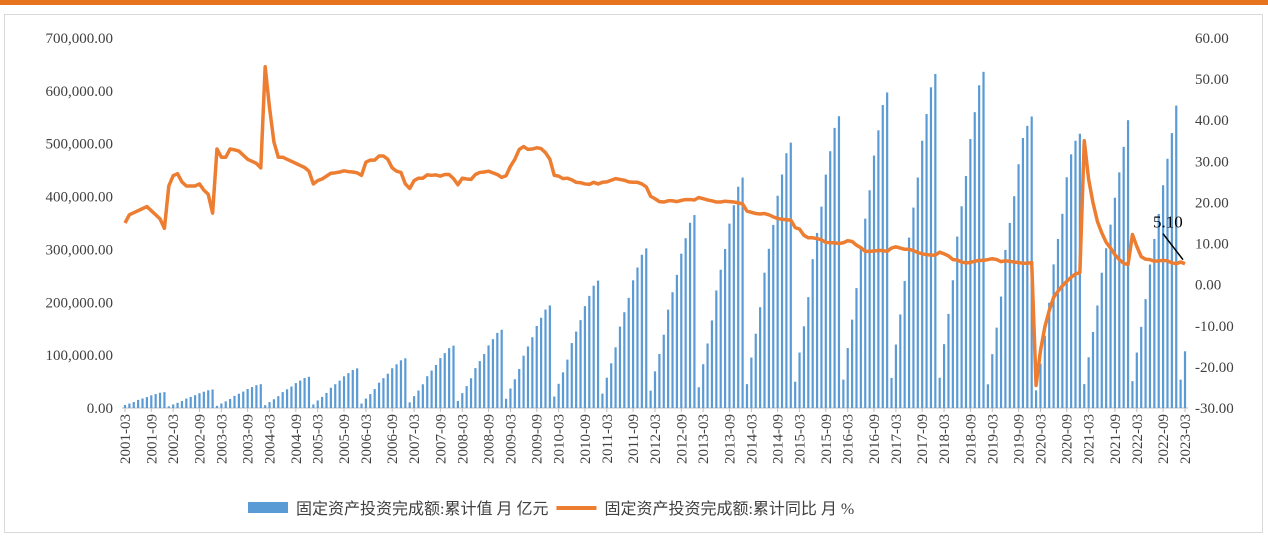  What do you see at coordinates (80, 250) in the screenshot?
I see `y-tick-label: 300,000.00` at bounding box center [80, 250].